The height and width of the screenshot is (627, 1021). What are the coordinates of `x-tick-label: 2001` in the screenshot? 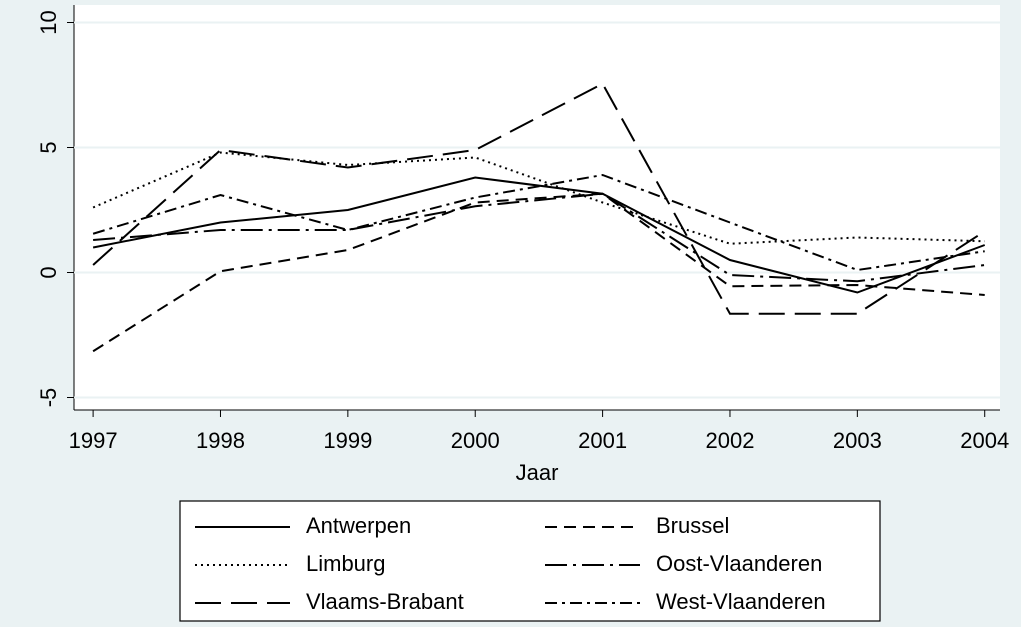 It's located at (602, 440).